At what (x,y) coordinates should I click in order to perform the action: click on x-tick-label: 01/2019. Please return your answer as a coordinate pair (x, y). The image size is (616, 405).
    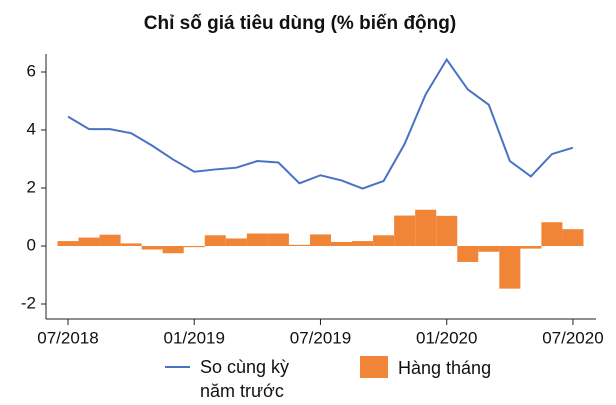
    Looking at the image, I should click on (194, 337).